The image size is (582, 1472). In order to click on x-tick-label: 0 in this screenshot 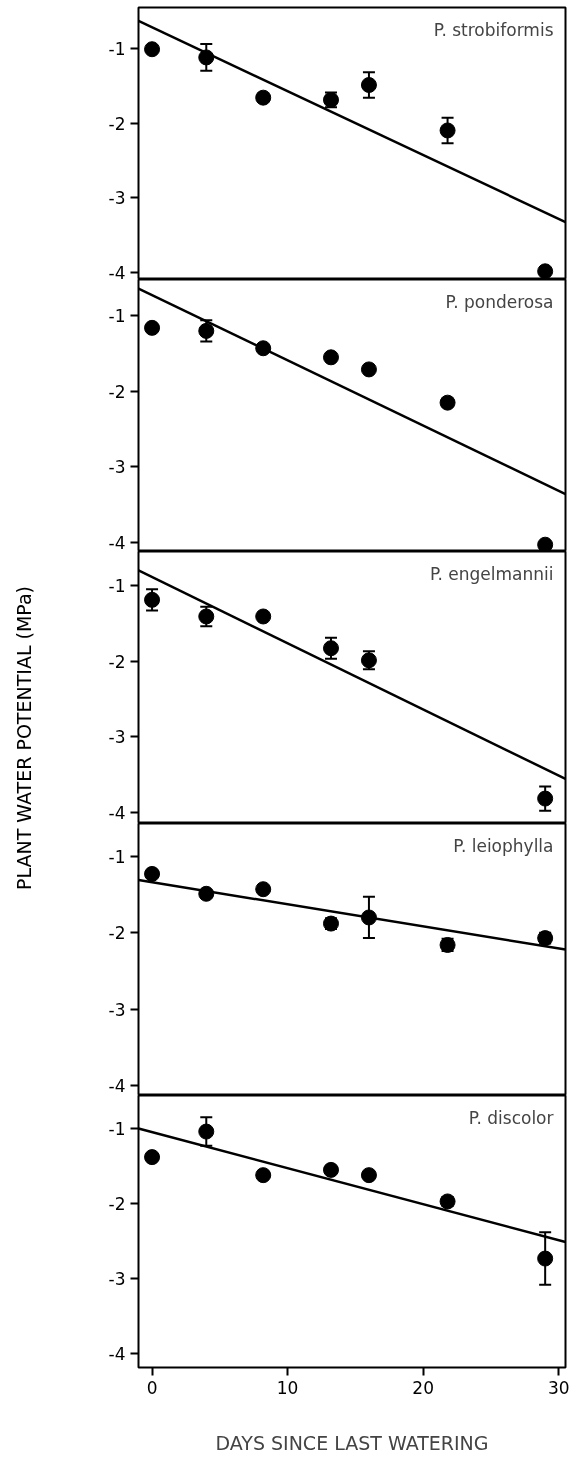, I will do `click(152, 1387)`.